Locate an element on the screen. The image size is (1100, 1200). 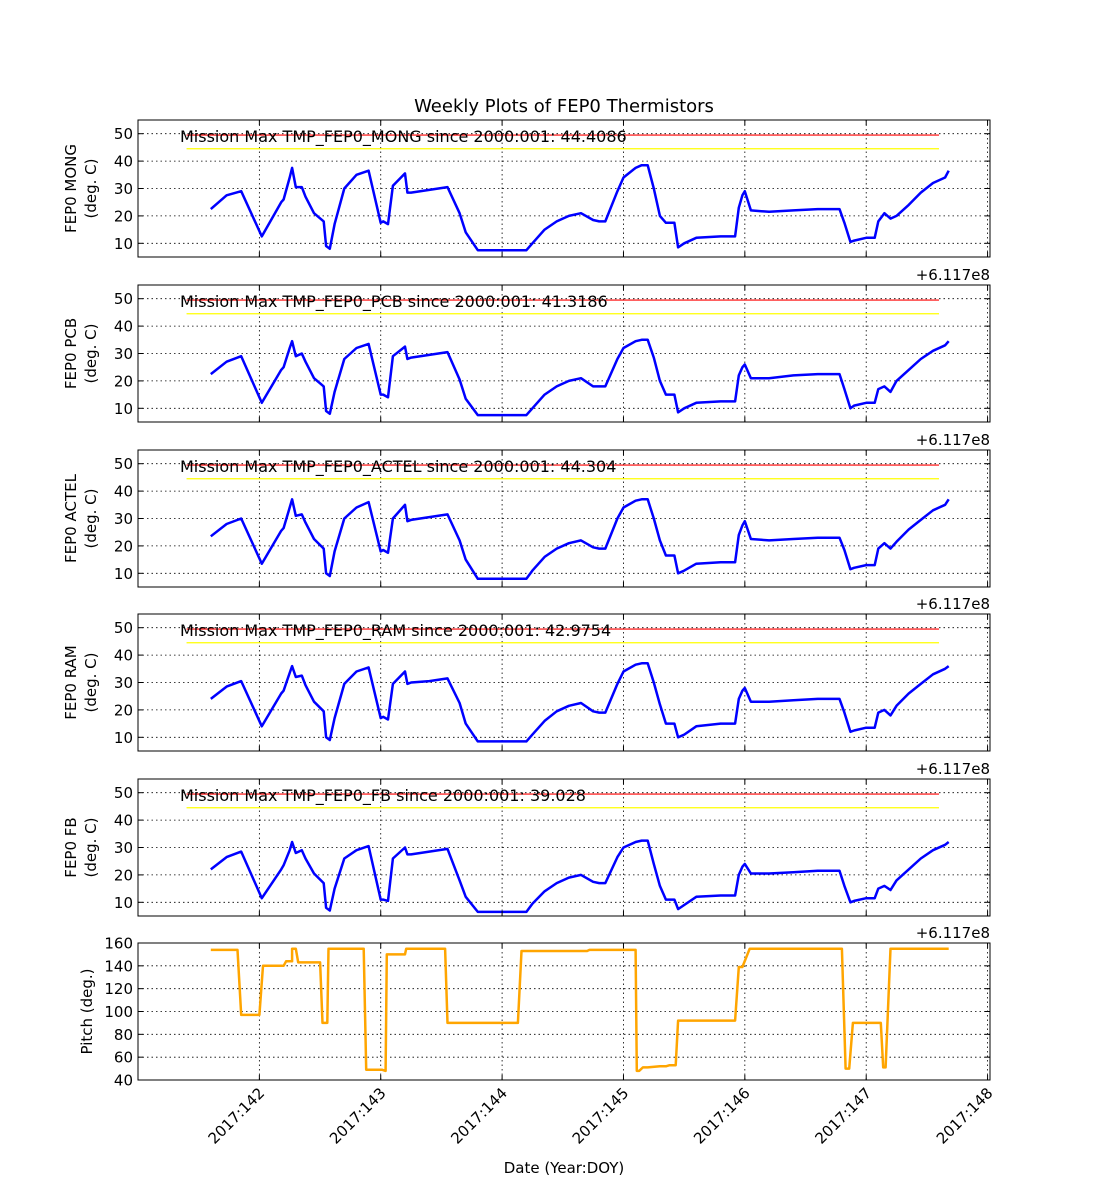
x-tick-label: 2017:146 is located at coordinates (722, 1116).